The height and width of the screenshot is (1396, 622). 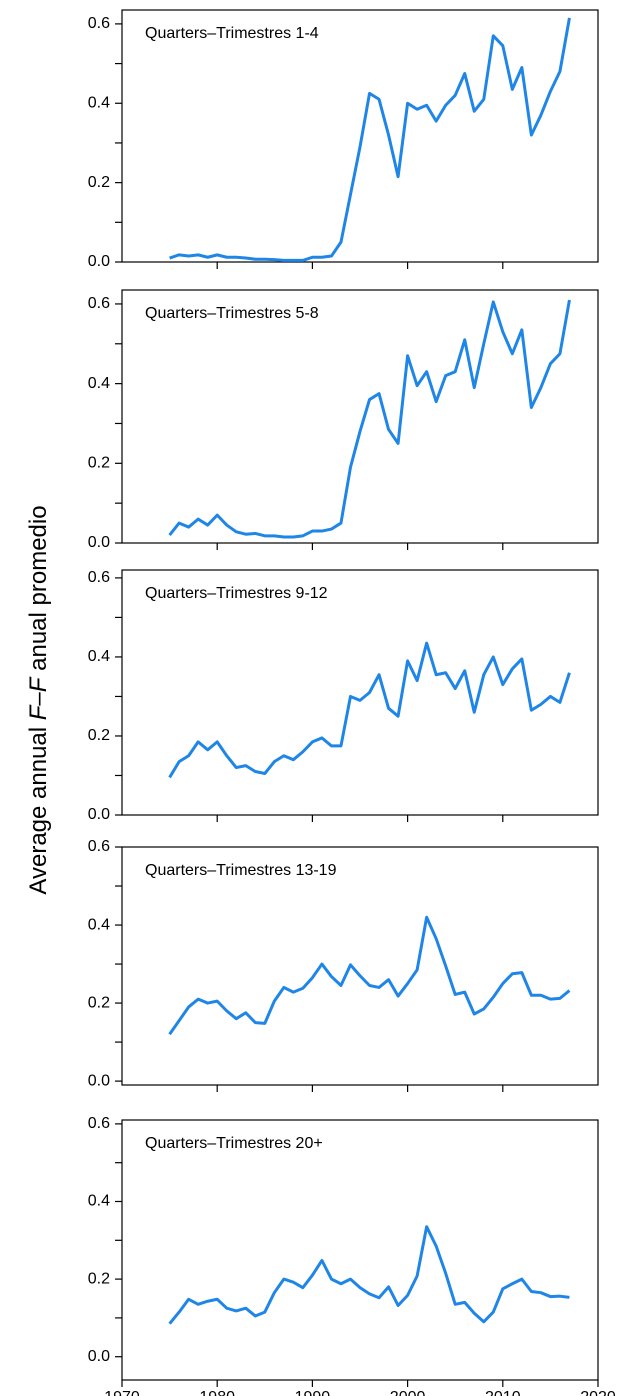 I want to click on x-tick-label: 1980, so click(x=217, y=1392).